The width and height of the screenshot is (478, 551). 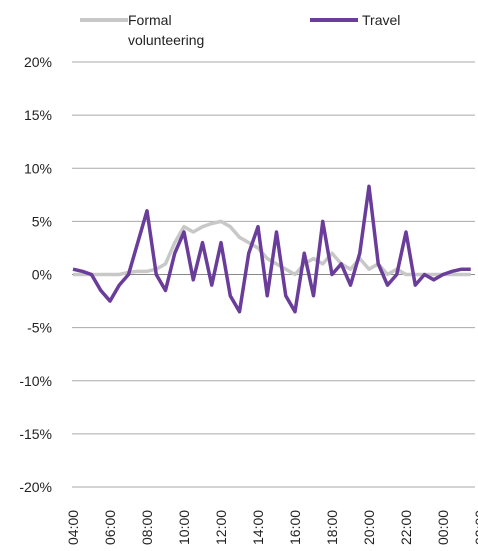 I want to click on x-tick-label: 00:00, so click(x=443, y=527).